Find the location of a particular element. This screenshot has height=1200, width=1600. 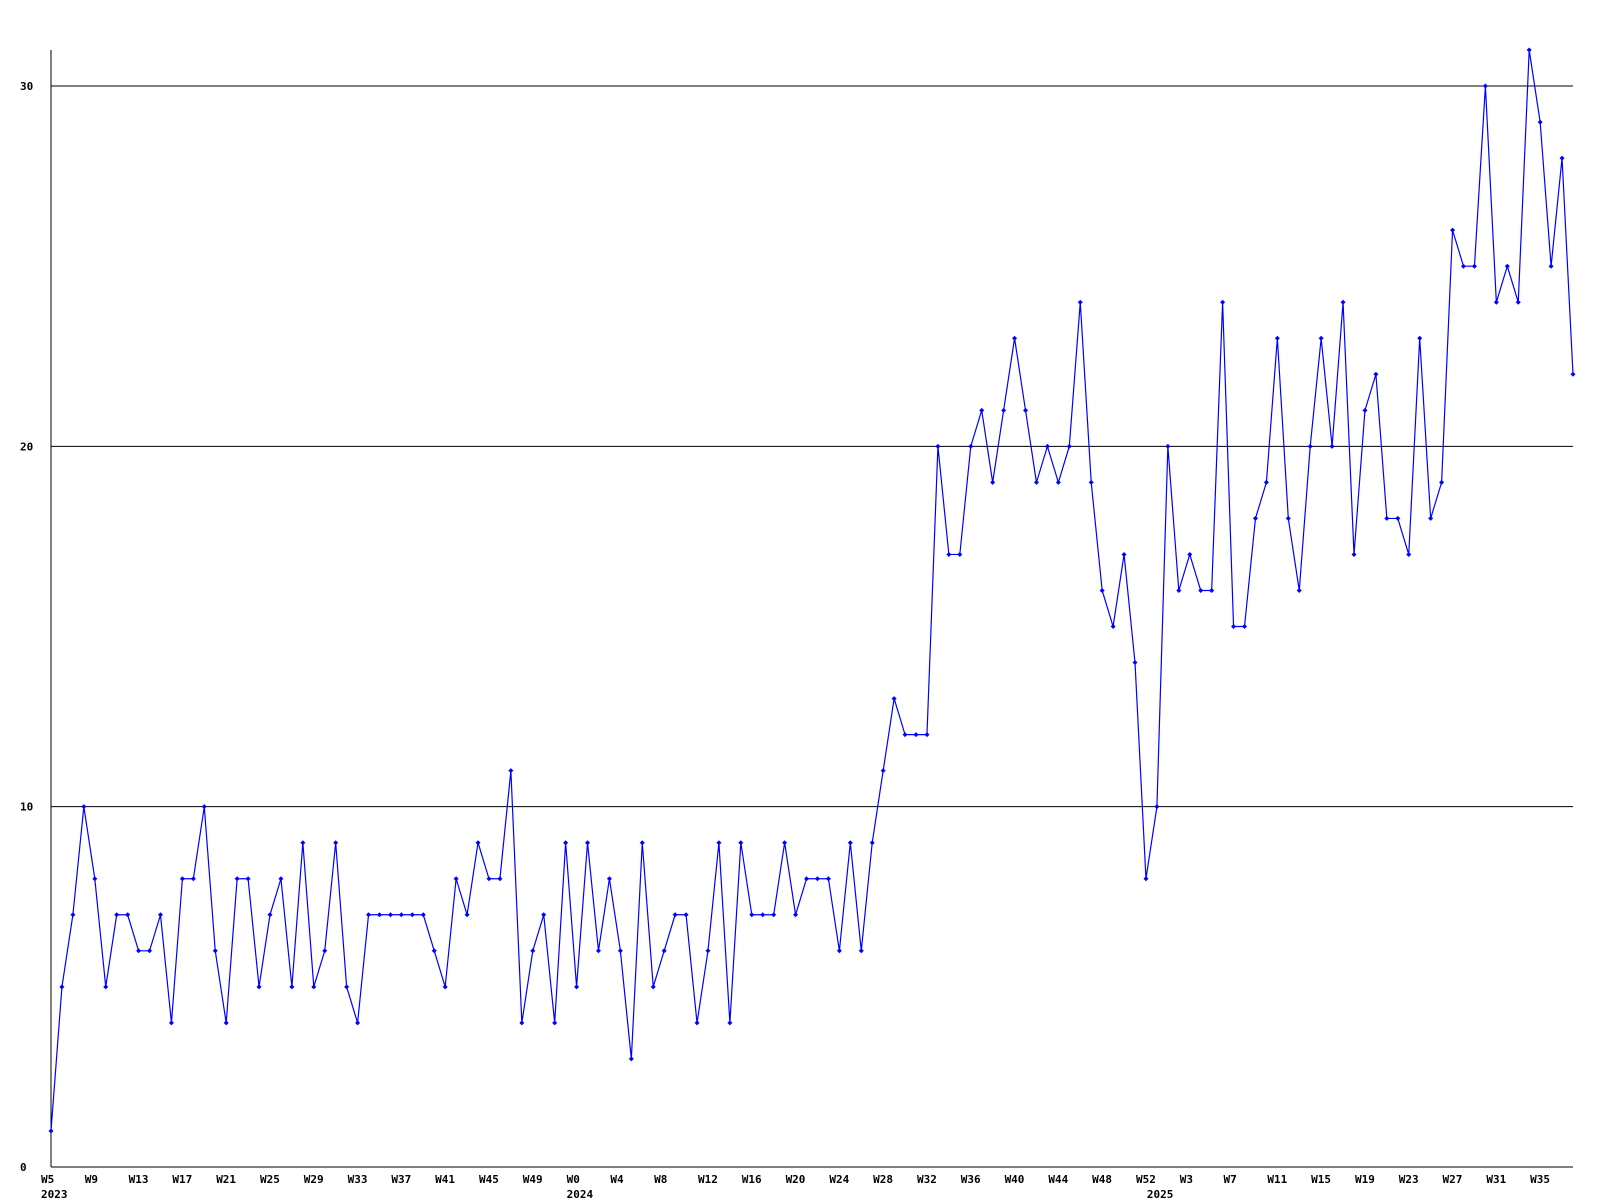

x-tick-label: W13 is located at coordinates (139, 1179).